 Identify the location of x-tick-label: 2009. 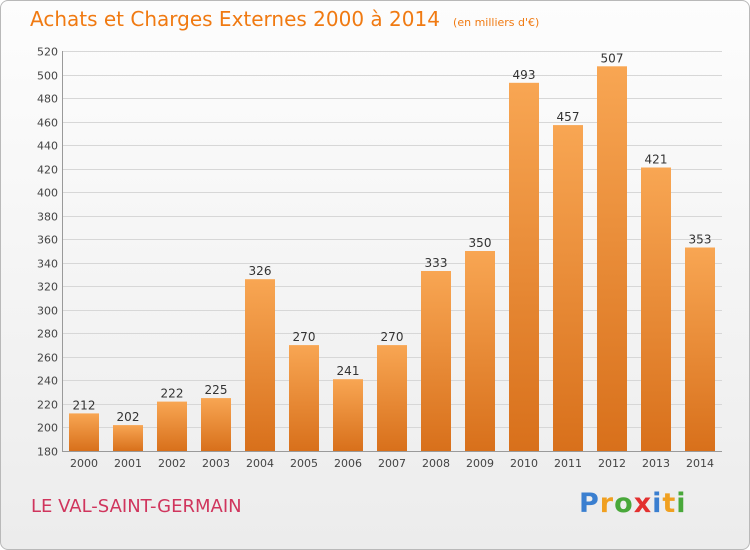
(480, 463).